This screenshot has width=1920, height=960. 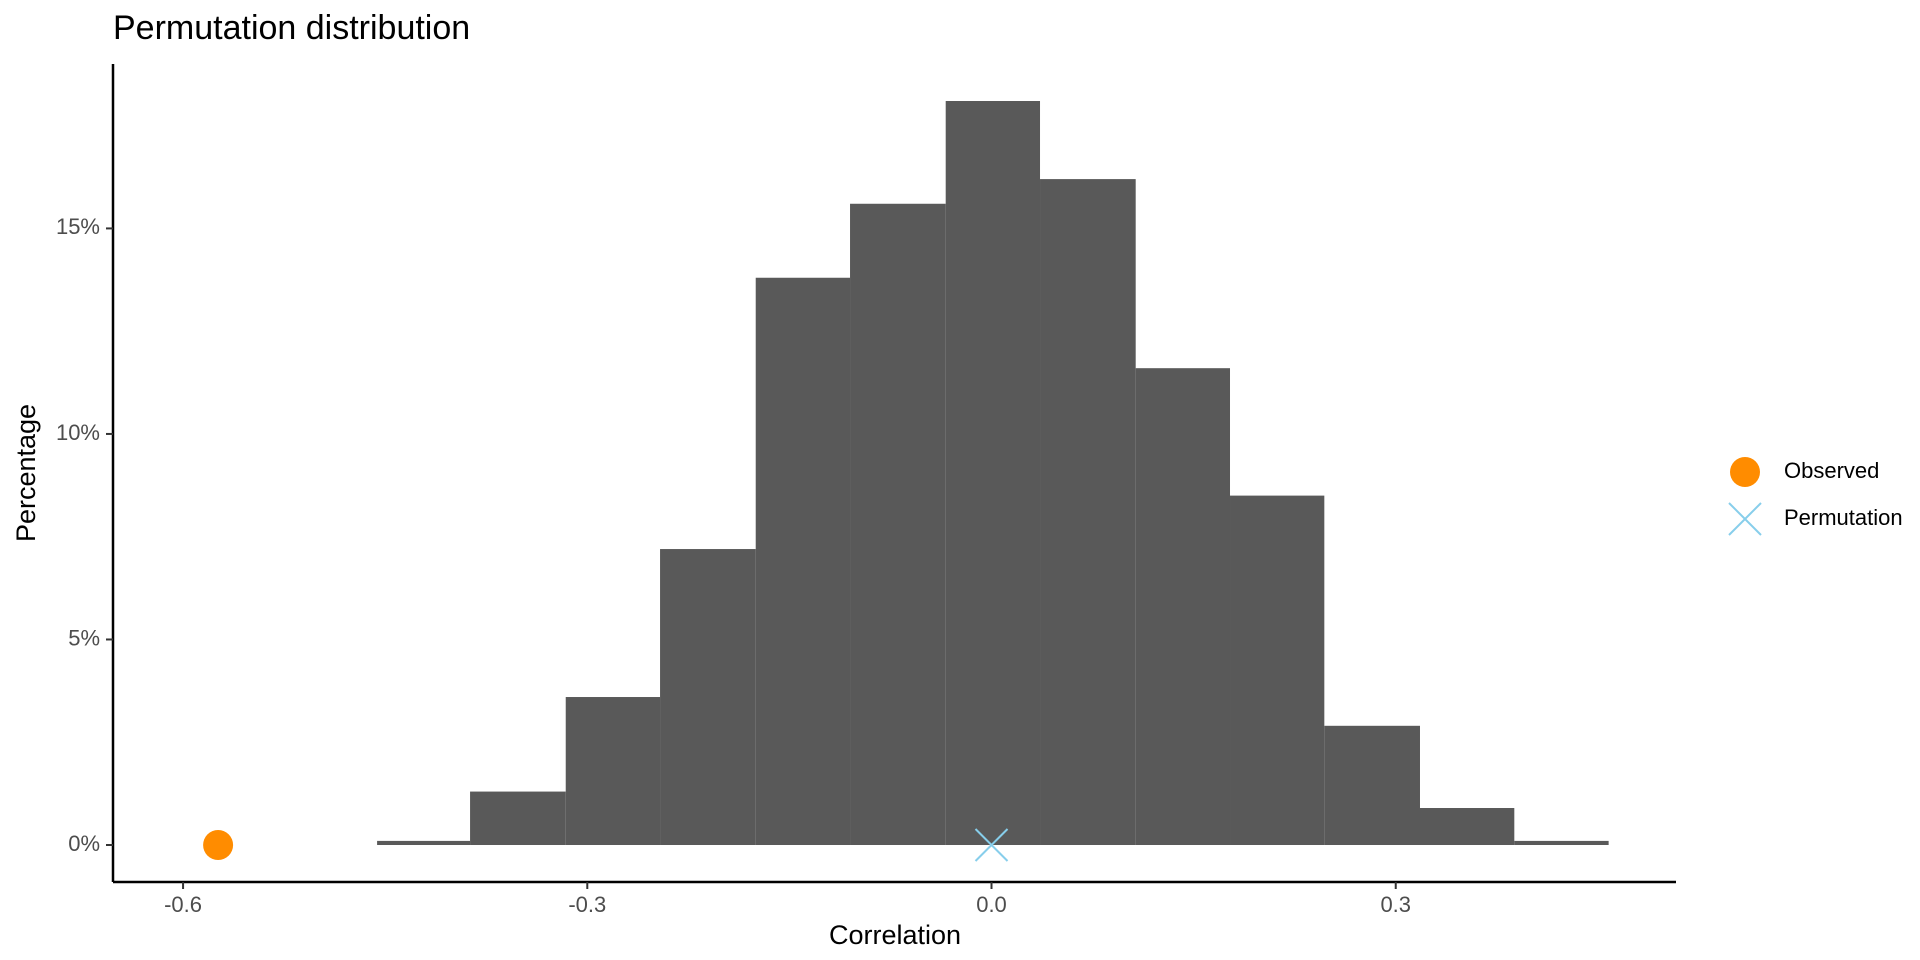 What do you see at coordinates (78, 432) in the screenshot?
I see `y-tick-label: 10%` at bounding box center [78, 432].